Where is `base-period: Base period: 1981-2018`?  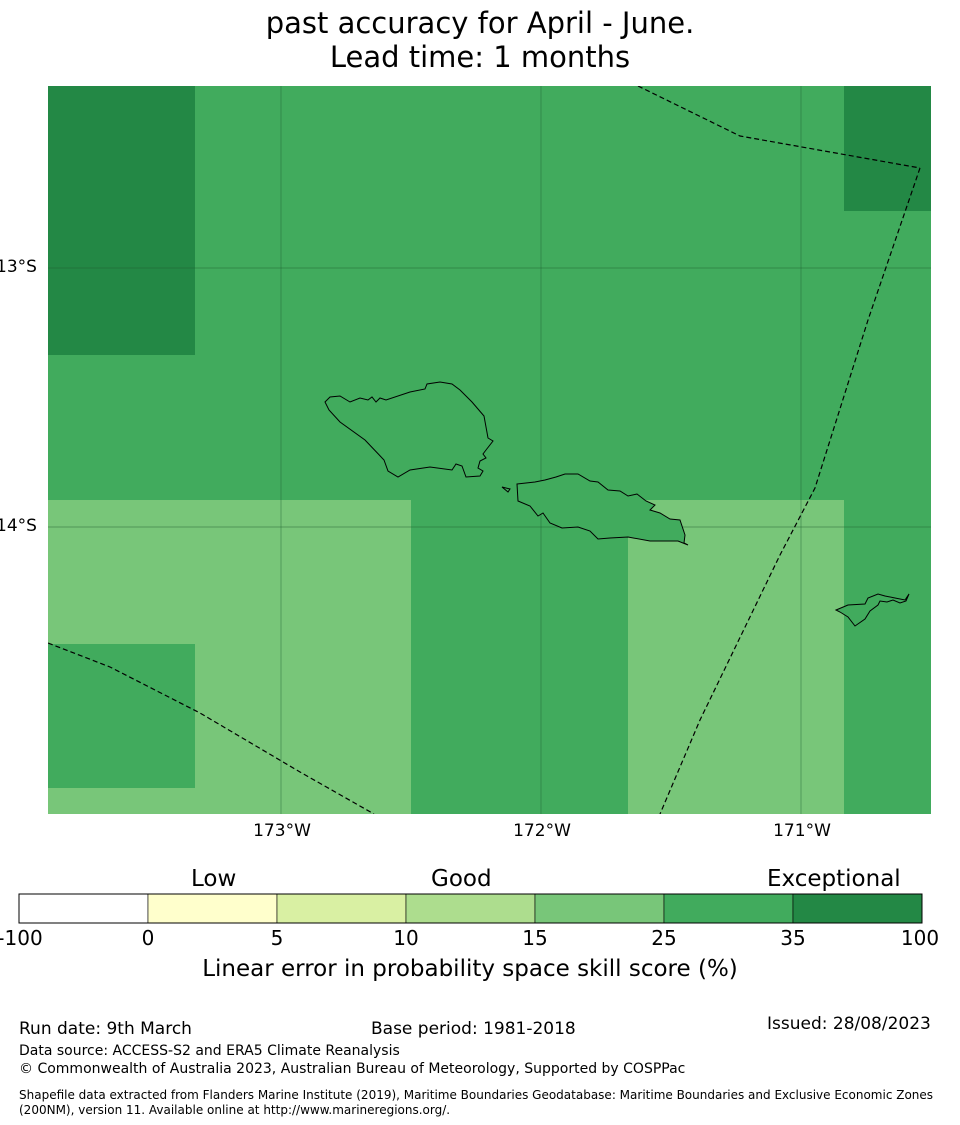 base-period: Base period: 1981-2018 is located at coordinates (473, 1029).